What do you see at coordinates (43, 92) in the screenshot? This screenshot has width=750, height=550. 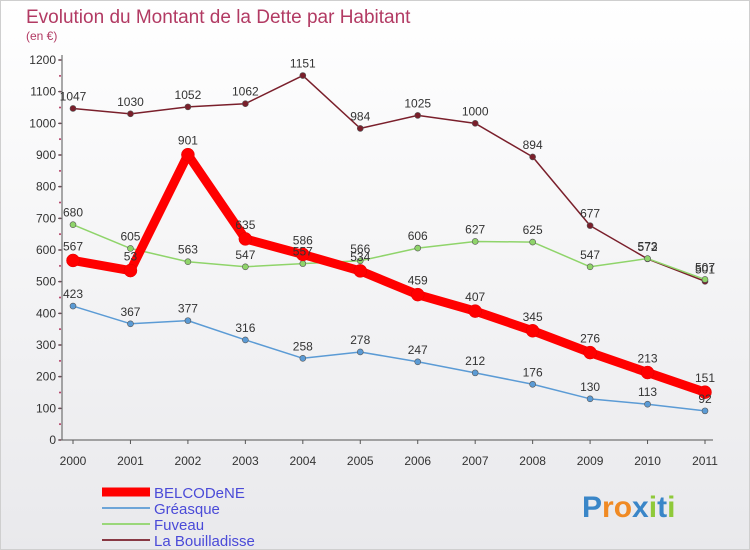 I see `y-tick-label: 1100` at bounding box center [43, 92].